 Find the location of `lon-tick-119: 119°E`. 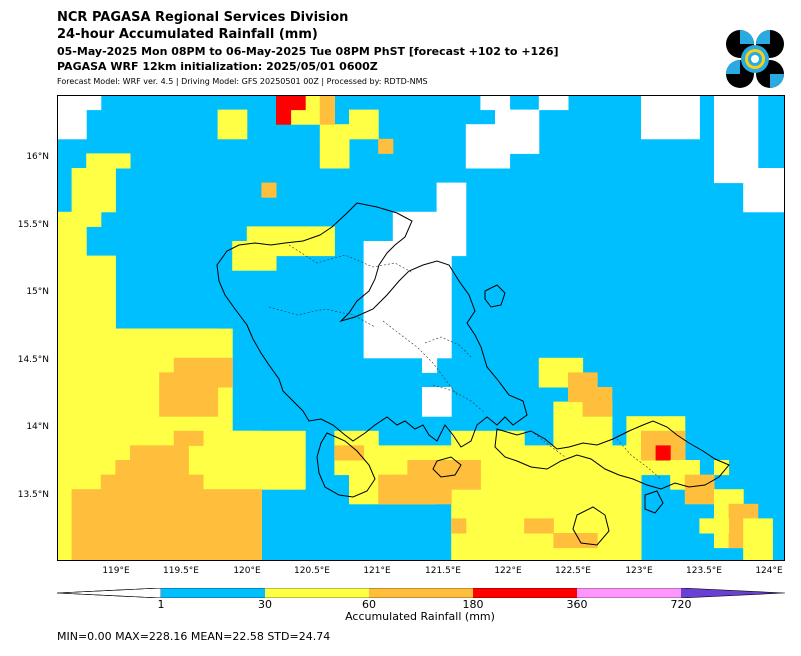

lon-tick-119: 119°E is located at coordinates (116, 571).